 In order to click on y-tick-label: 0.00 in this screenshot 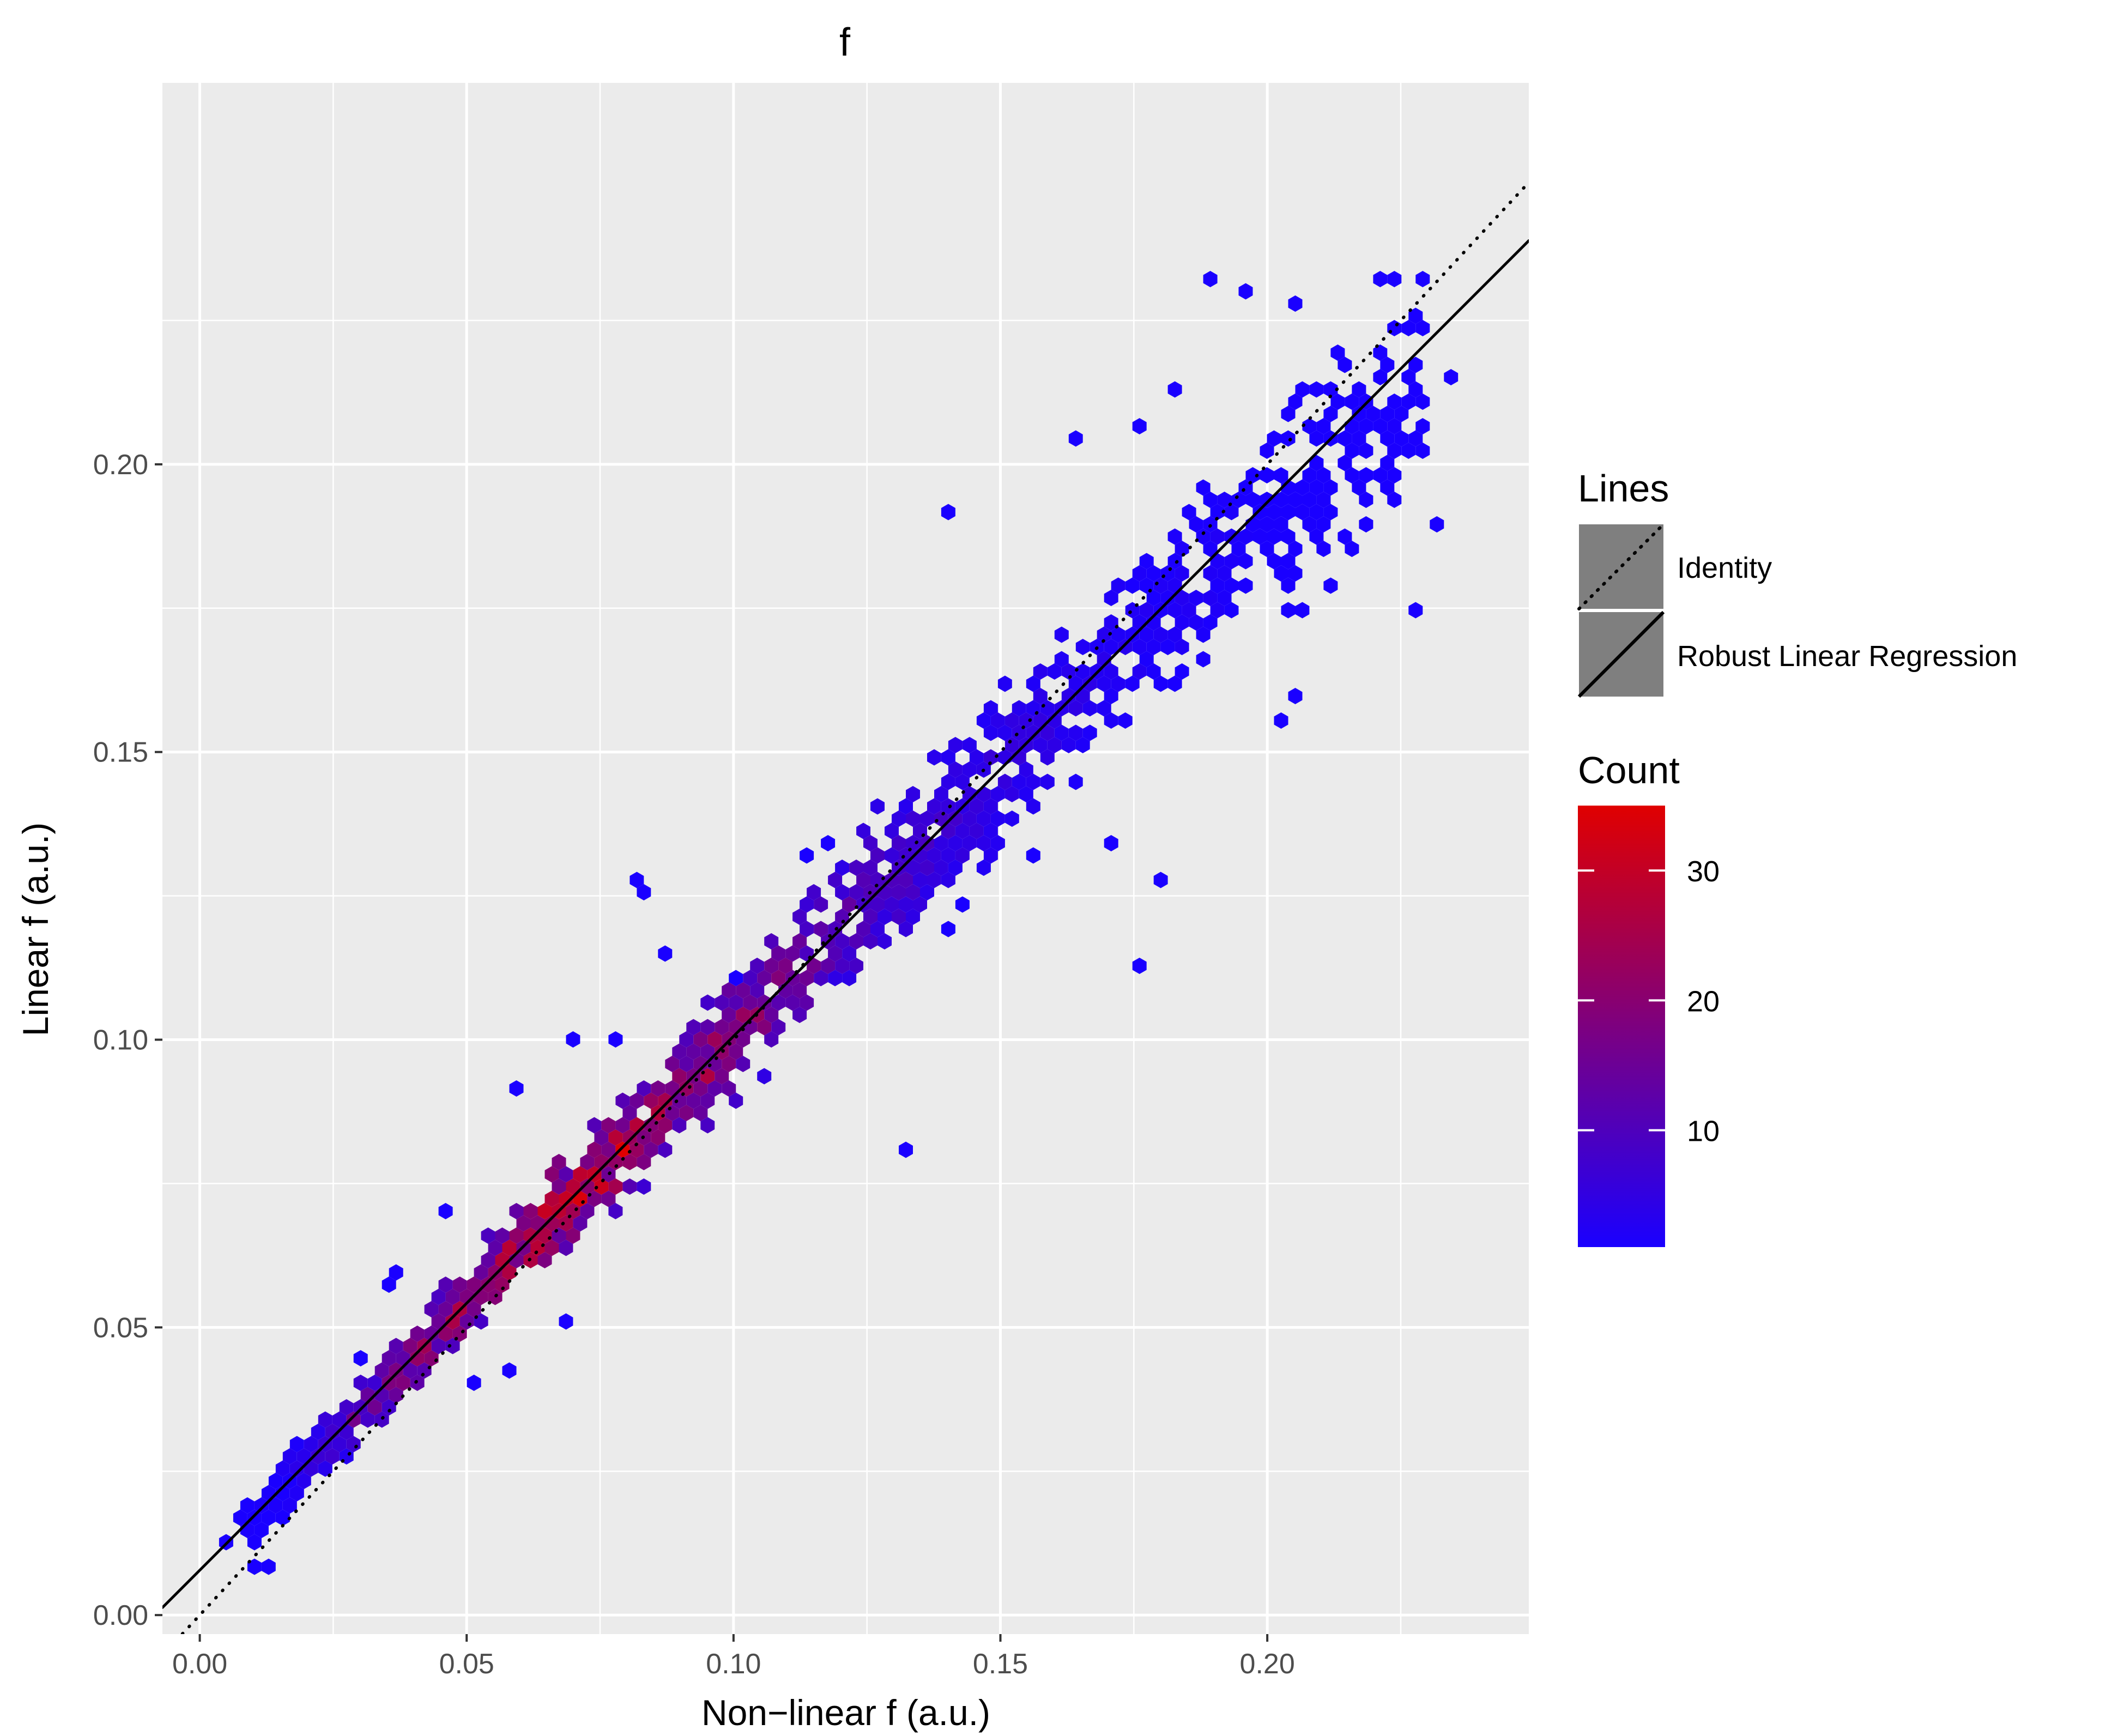, I will do `click(120, 1615)`.